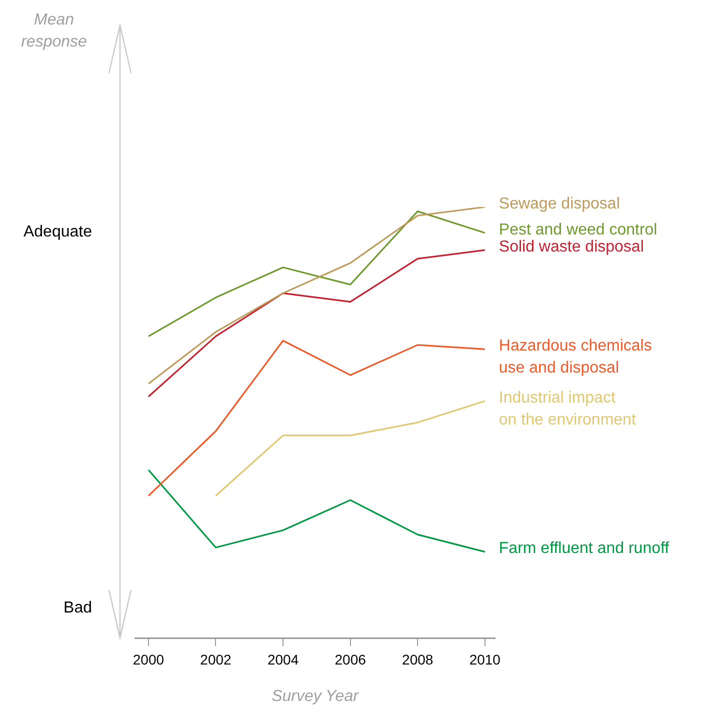 The image size is (710, 722). Describe the element at coordinates (571, 247) in the screenshot. I see `series-label: Solid waste disposal` at that location.